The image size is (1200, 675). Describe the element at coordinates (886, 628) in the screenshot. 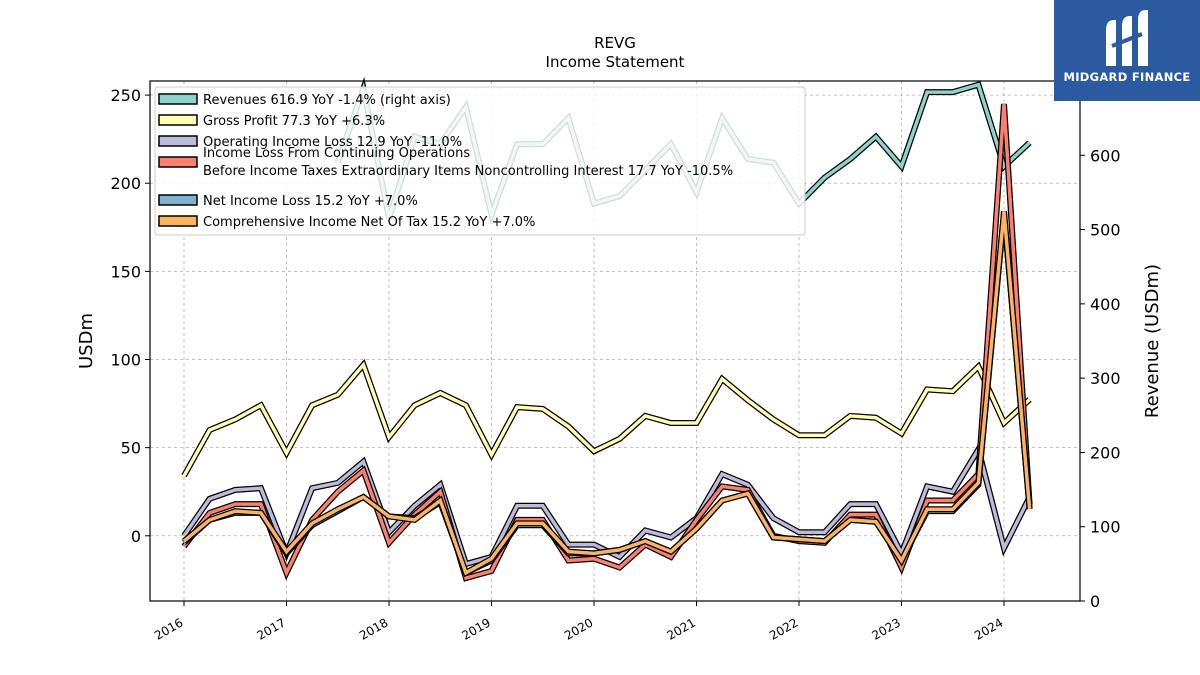

I see `x-tick-label: 2023` at that location.